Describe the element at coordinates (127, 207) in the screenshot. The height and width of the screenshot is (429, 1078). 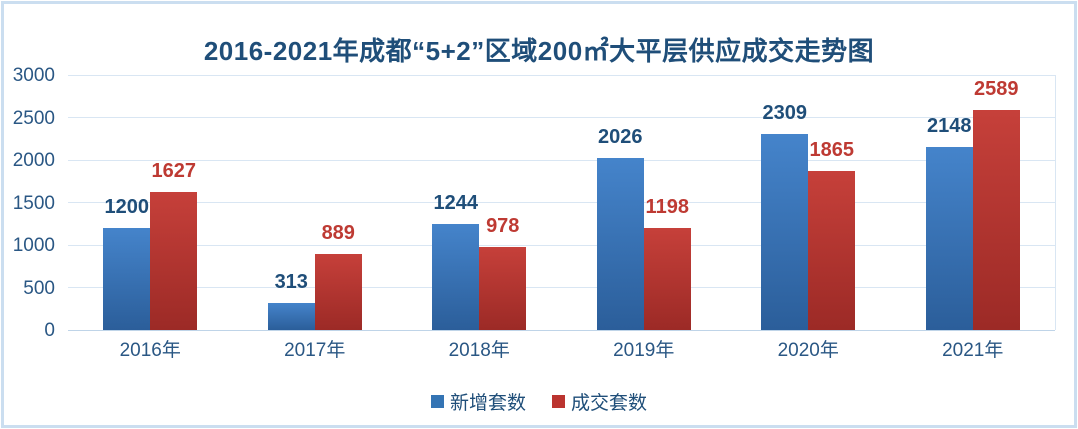
I see `bar-value-label: 1200` at that location.